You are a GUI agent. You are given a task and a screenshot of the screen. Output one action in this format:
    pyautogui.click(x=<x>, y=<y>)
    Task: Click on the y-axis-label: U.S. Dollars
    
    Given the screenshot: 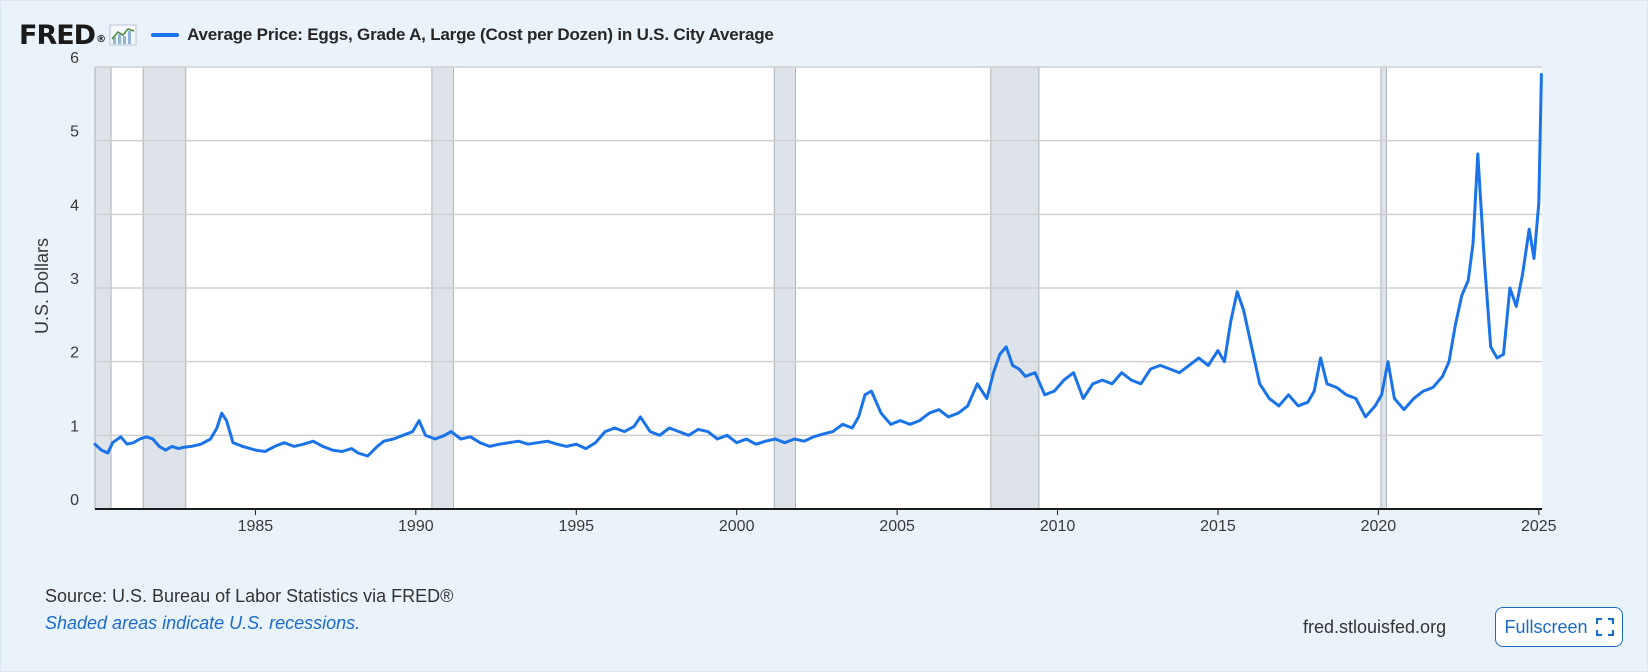 What is the action you would take?
    pyautogui.click(x=42, y=286)
    